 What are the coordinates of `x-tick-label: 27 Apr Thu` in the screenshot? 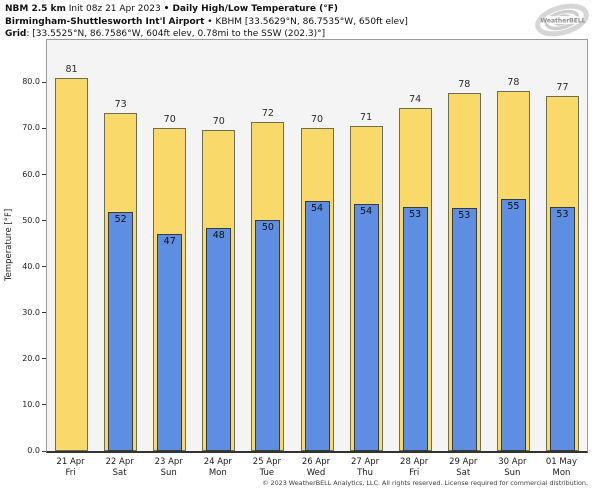 It's located at (365, 467).